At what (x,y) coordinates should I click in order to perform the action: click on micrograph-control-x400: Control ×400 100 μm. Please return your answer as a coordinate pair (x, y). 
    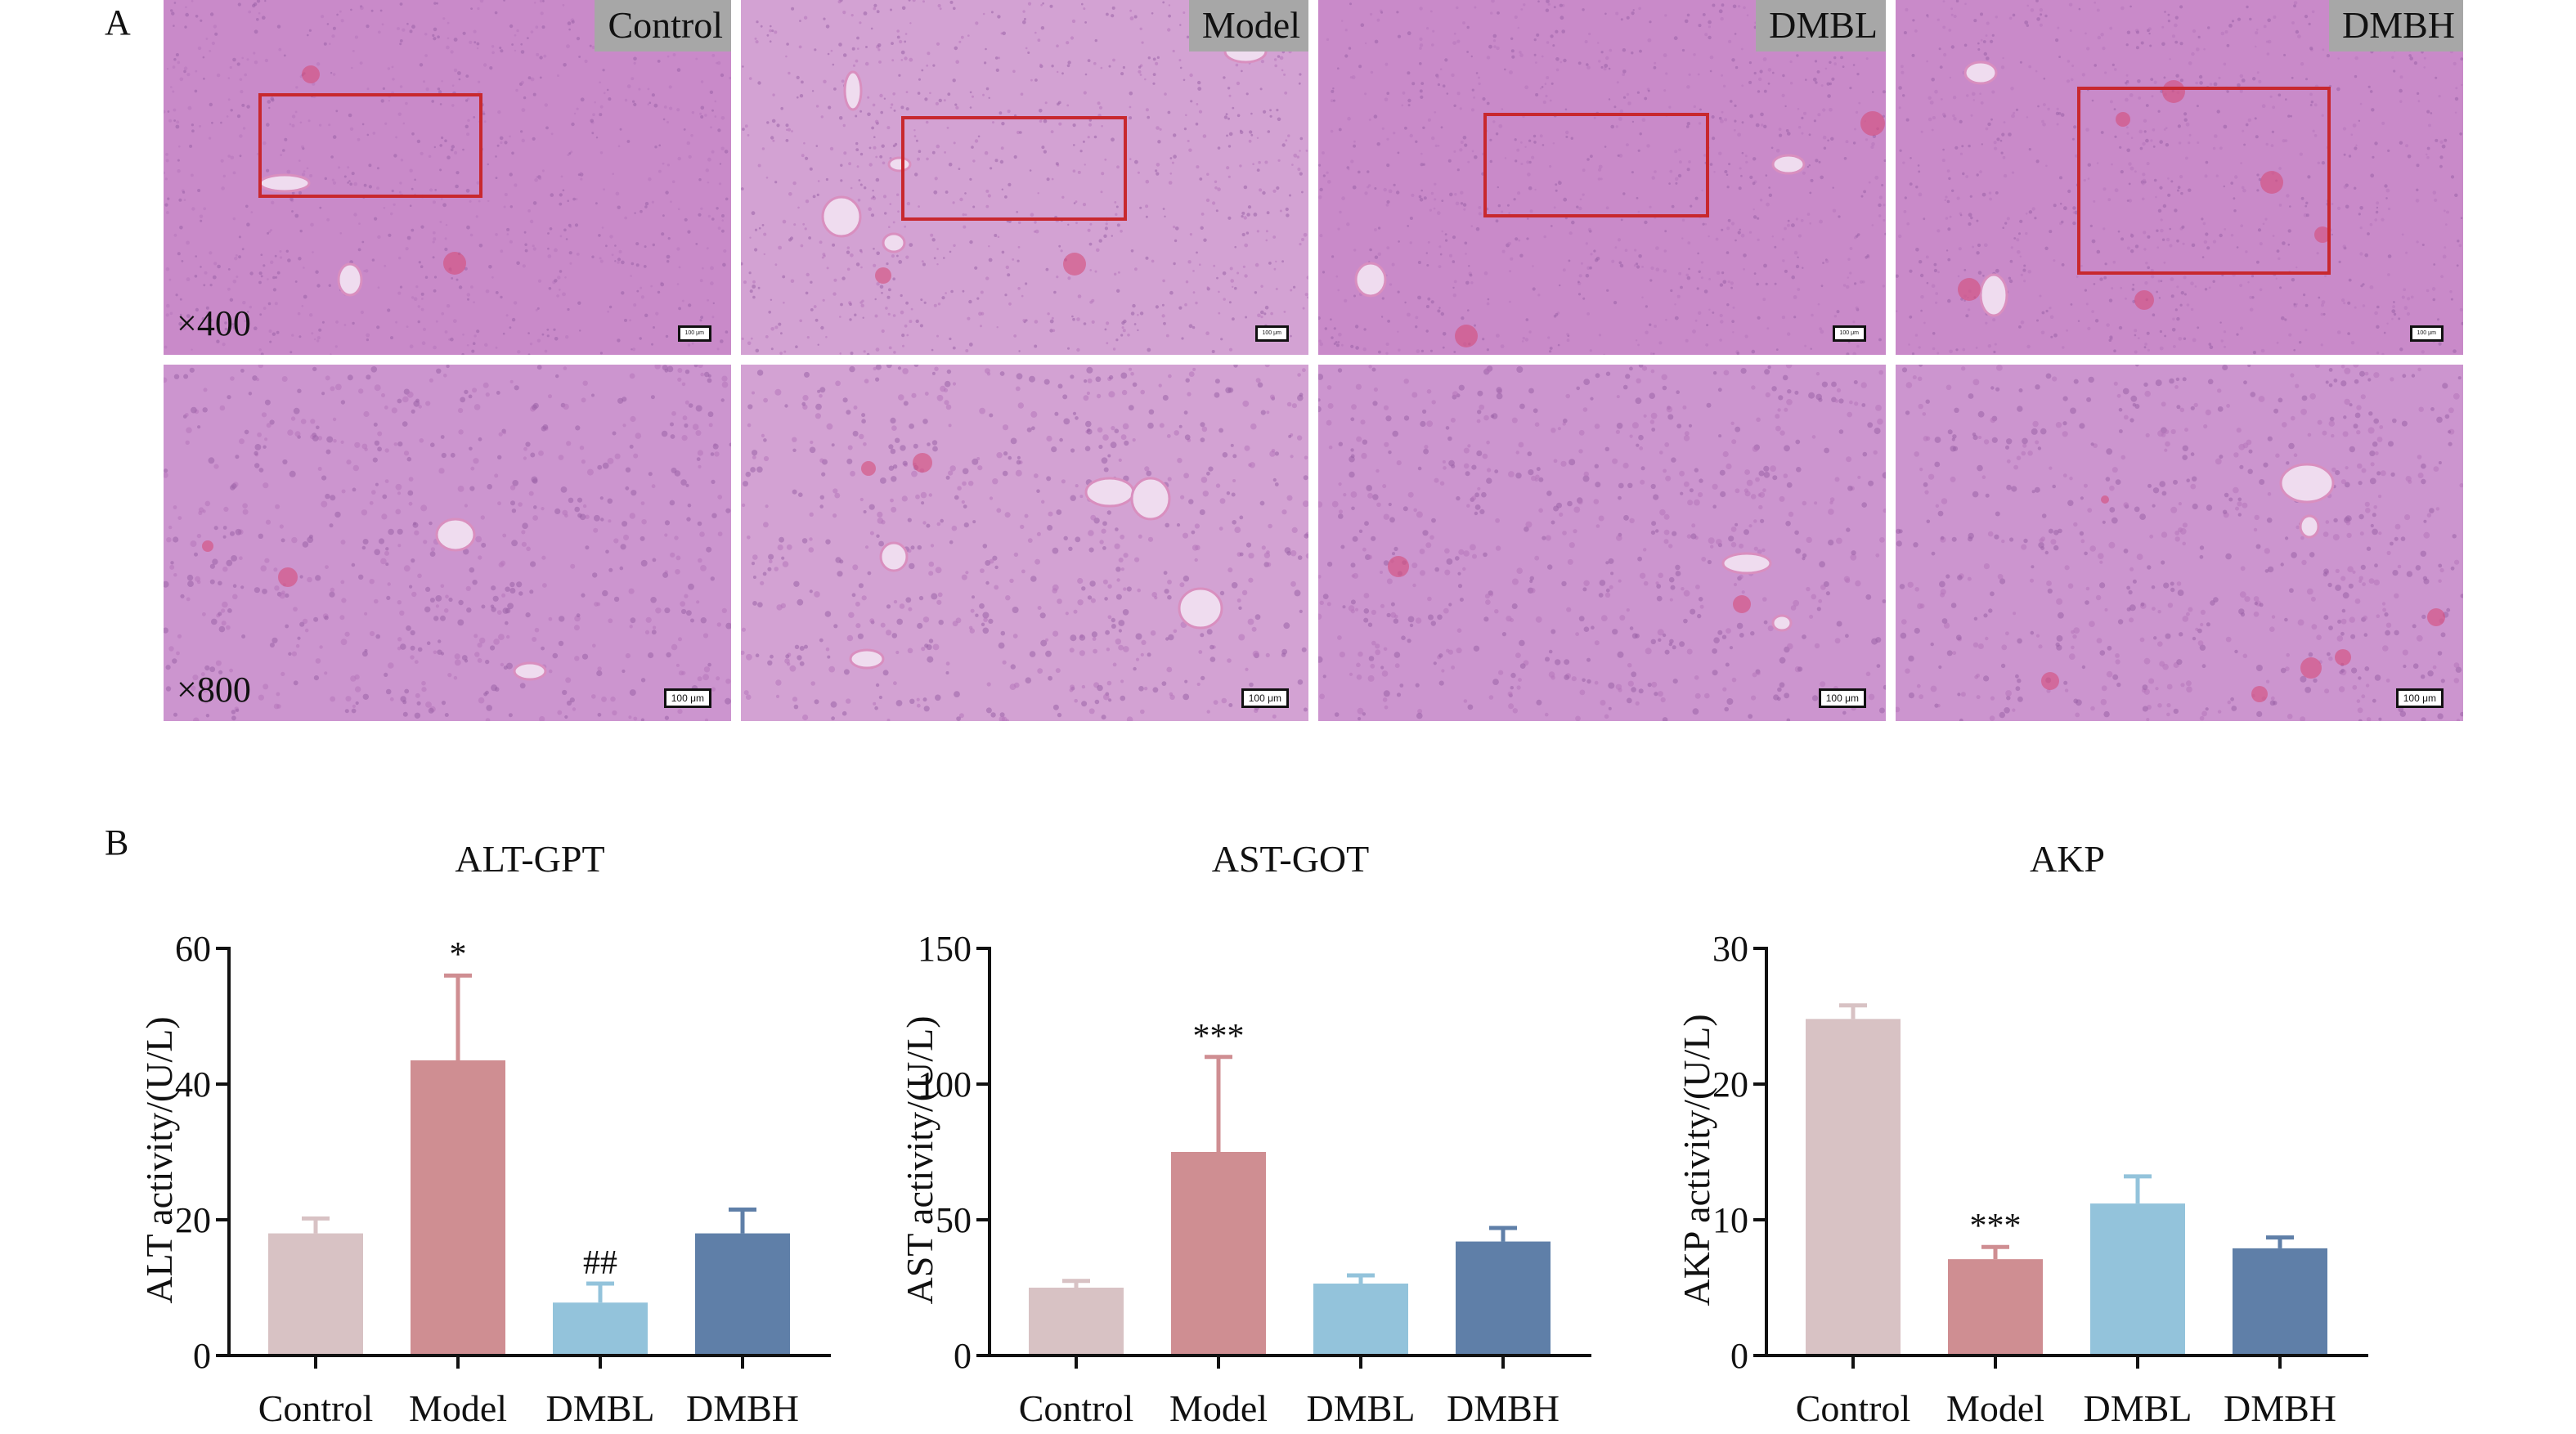
    Looking at the image, I should click on (448, 177).